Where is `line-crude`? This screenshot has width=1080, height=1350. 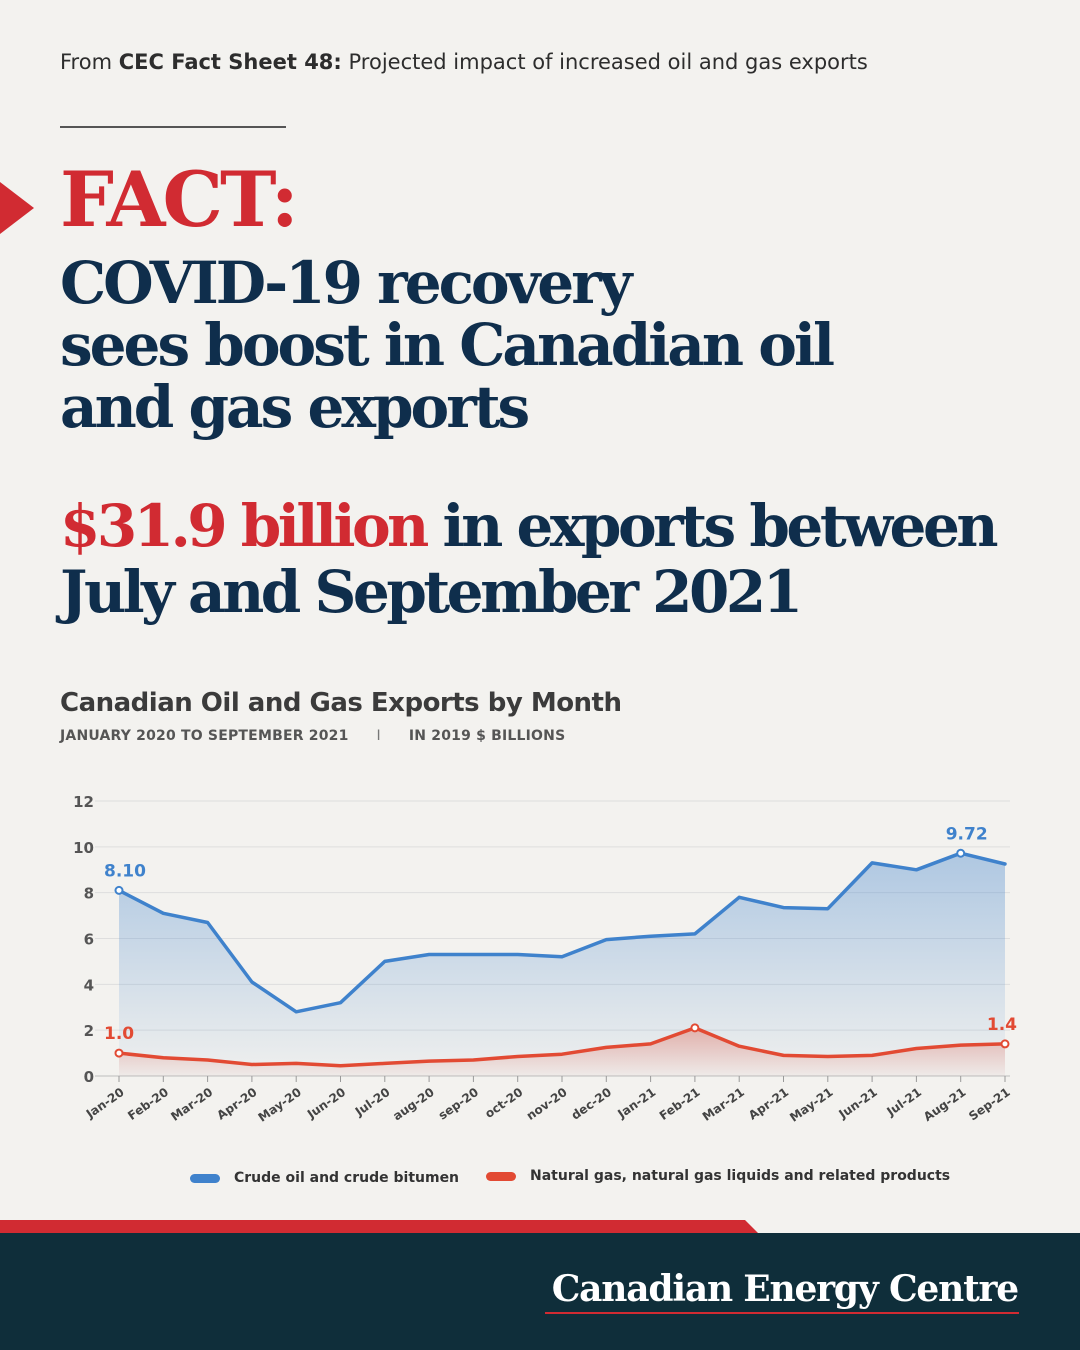
line-crude is located at coordinates (562, 932).